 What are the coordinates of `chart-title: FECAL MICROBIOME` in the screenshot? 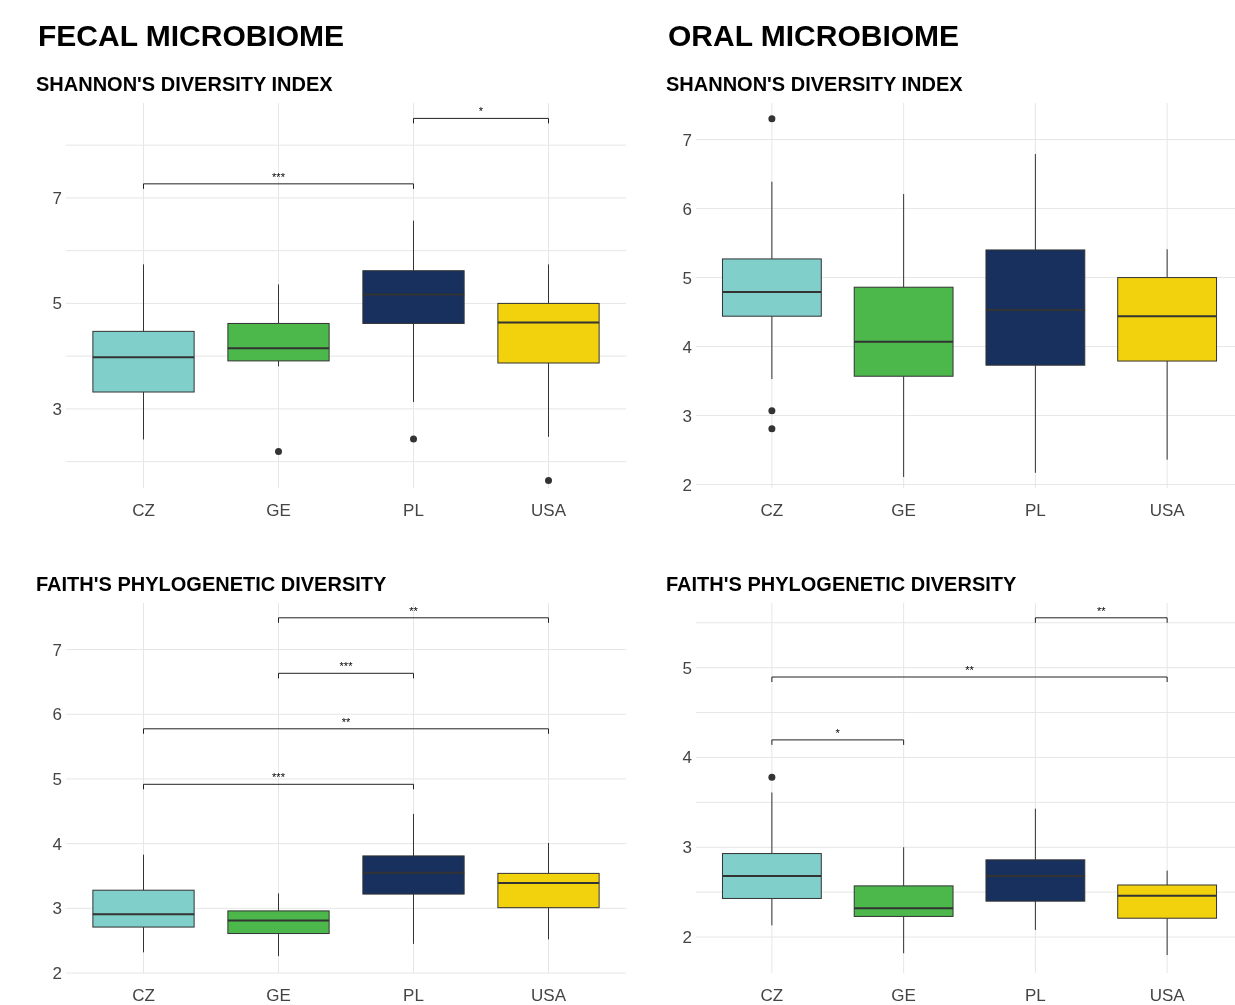 It's located at (191, 35).